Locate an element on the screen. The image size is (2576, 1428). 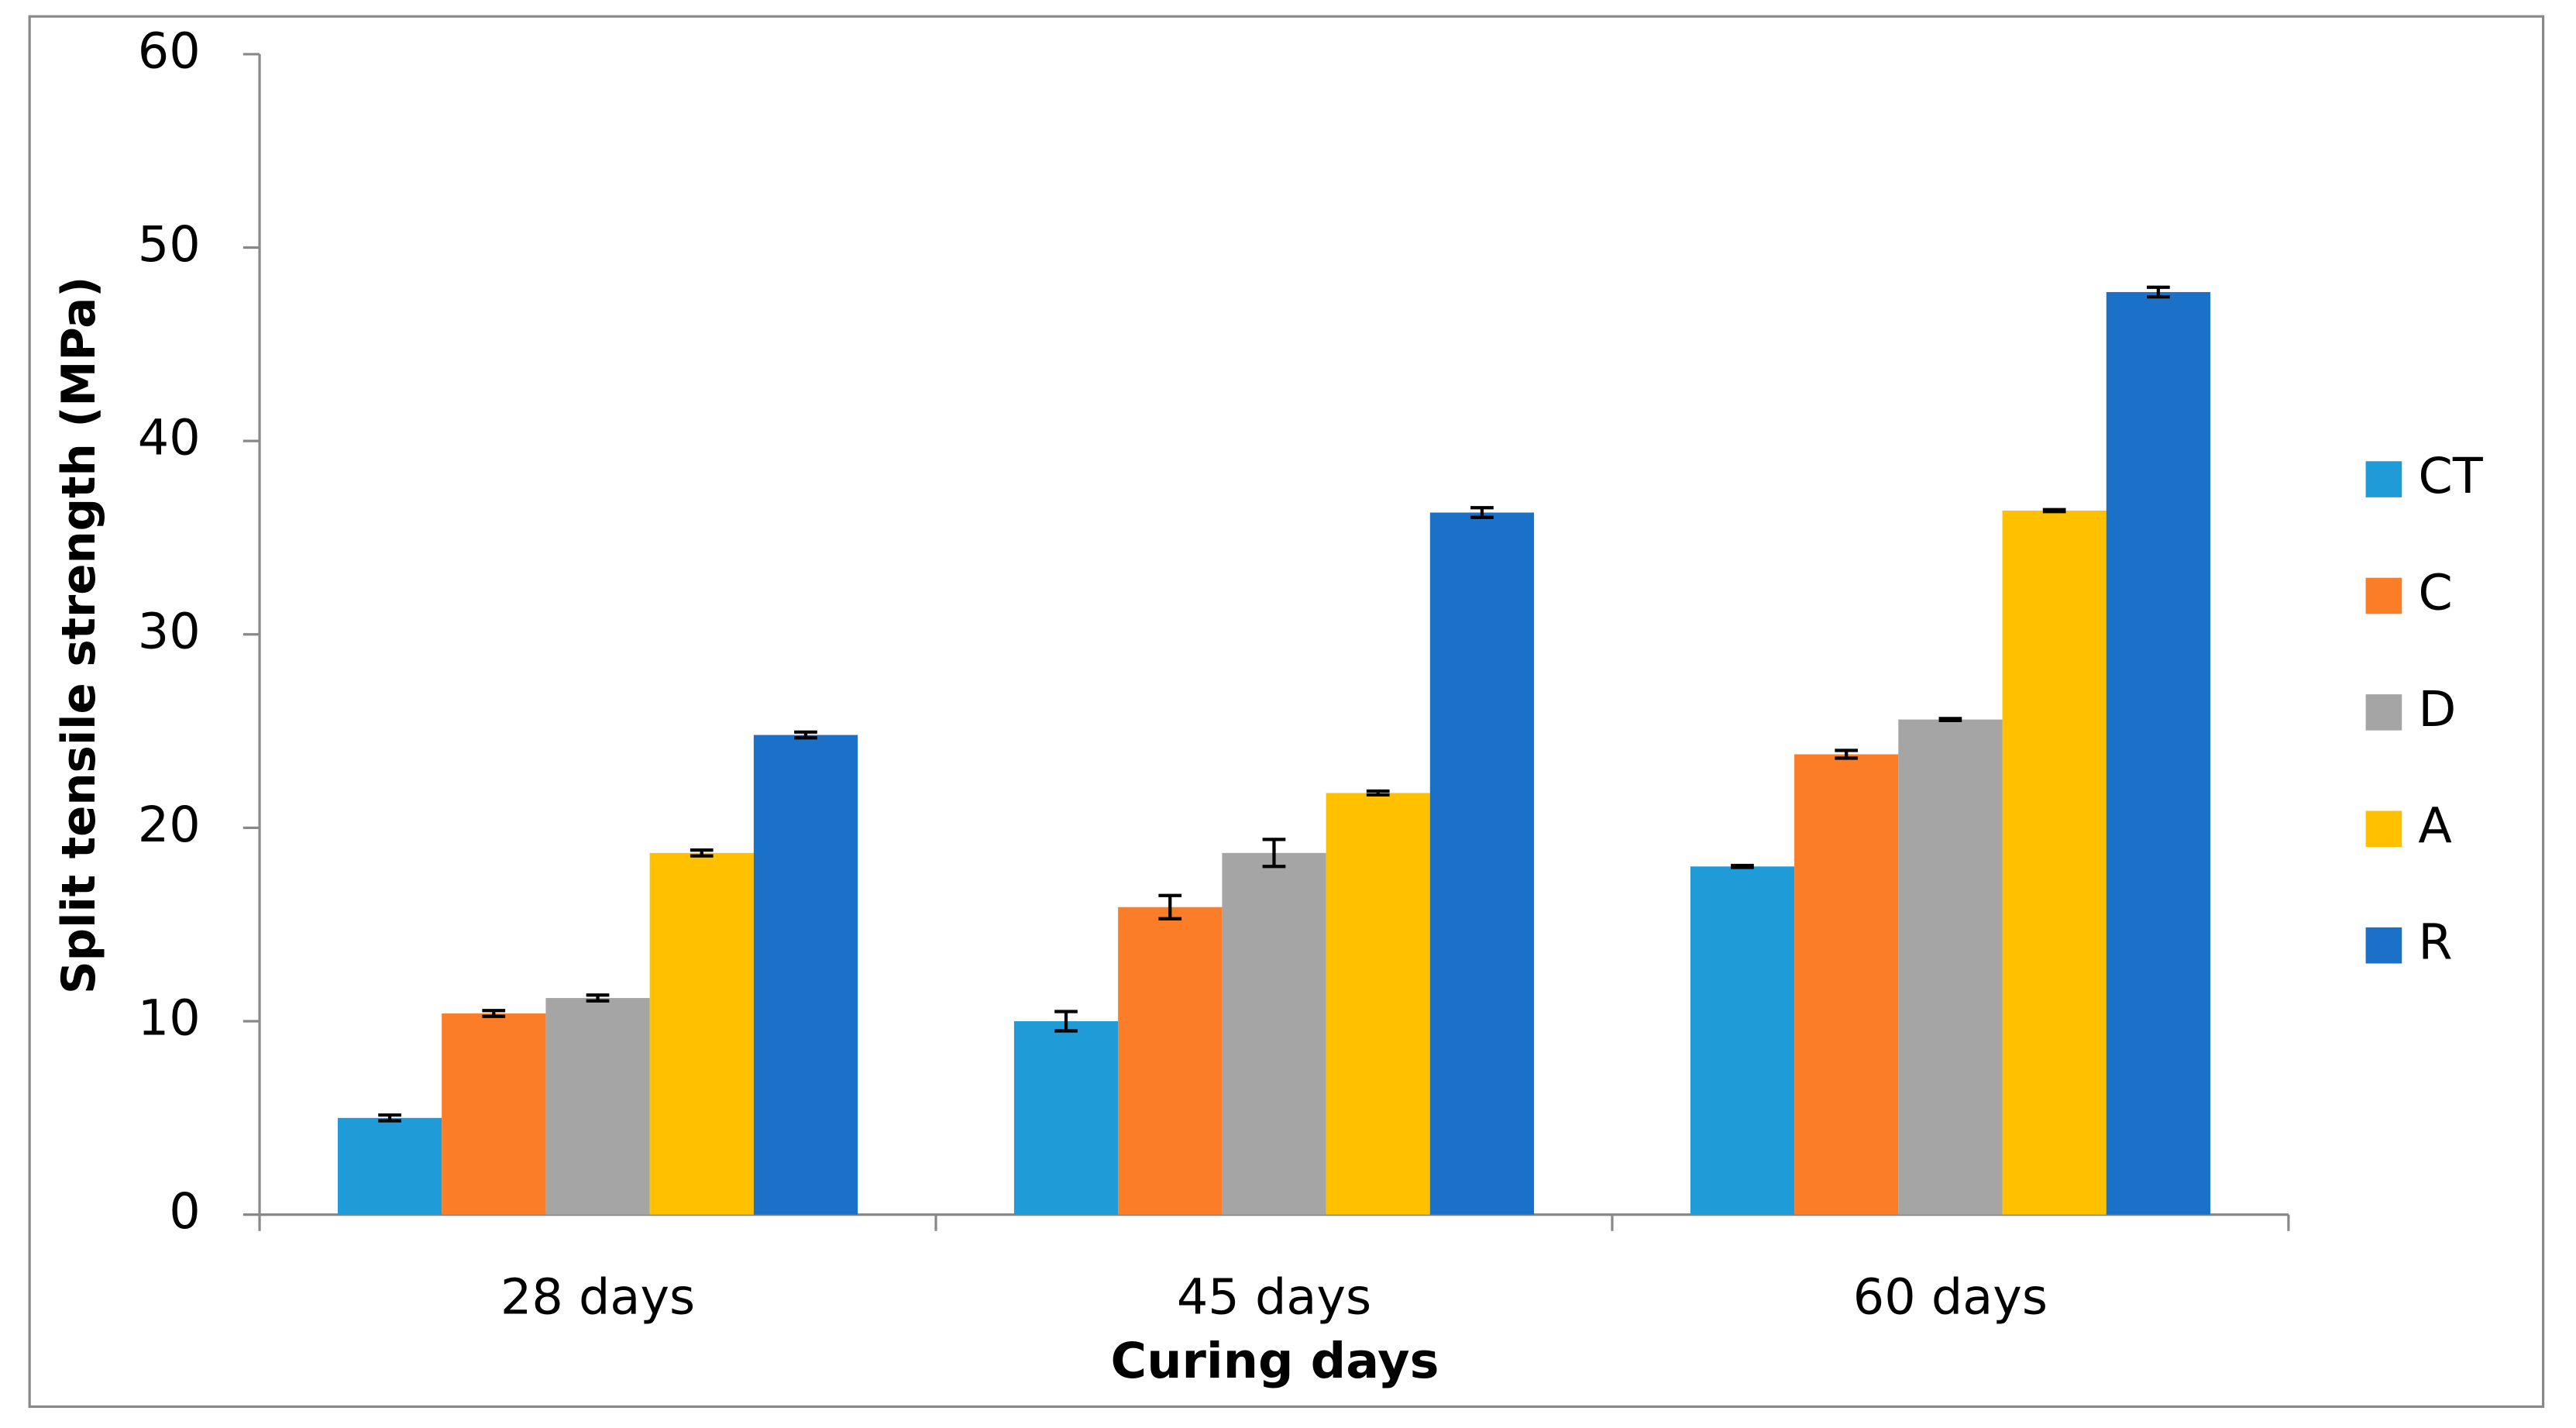
x-tick-label: 60 days is located at coordinates (1950, 1296).